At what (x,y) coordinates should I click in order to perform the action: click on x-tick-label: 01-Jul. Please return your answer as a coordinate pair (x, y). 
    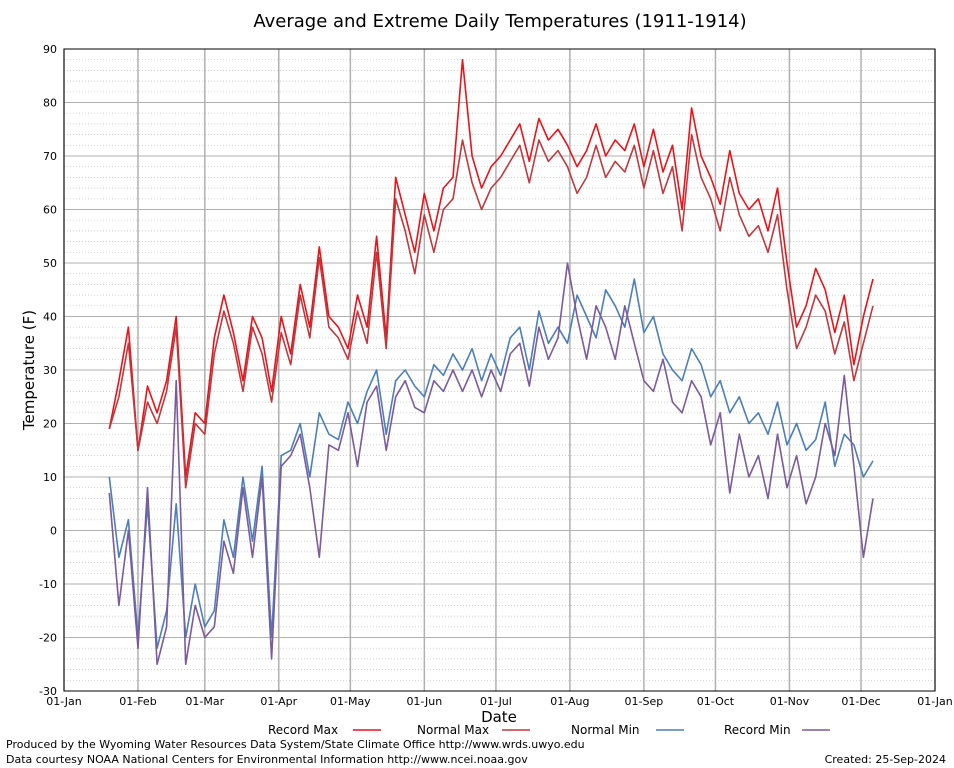
    Looking at the image, I should click on (496, 701).